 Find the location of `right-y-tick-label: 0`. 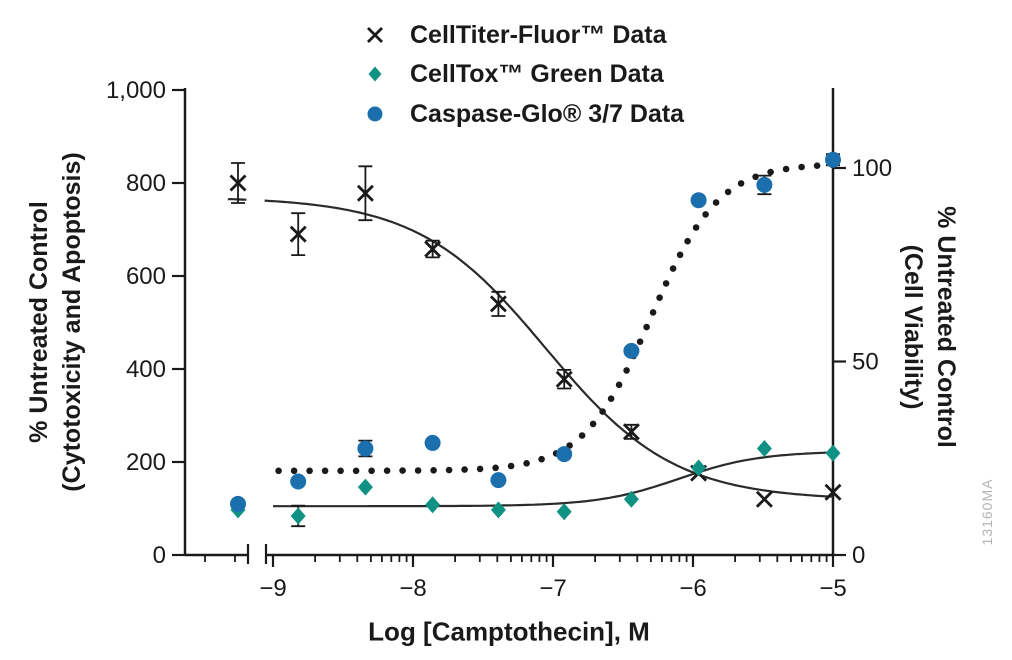

right-y-tick-label: 0 is located at coordinates (858, 555).